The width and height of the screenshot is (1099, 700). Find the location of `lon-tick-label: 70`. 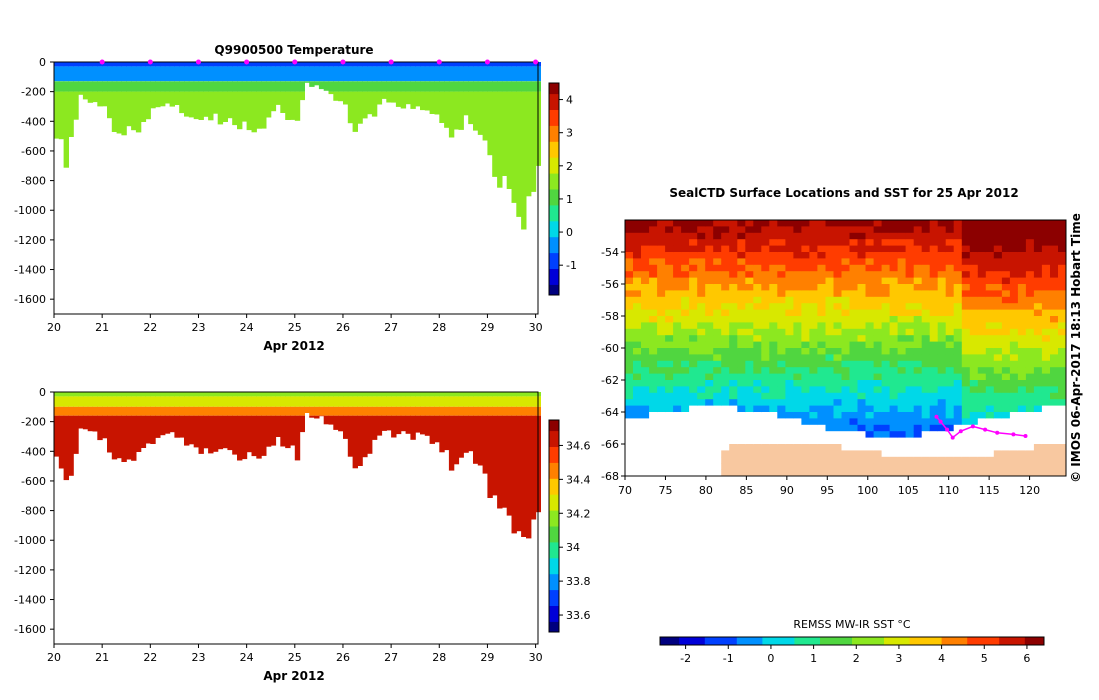

lon-tick-label: 70 is located at coordinates (625, 490).